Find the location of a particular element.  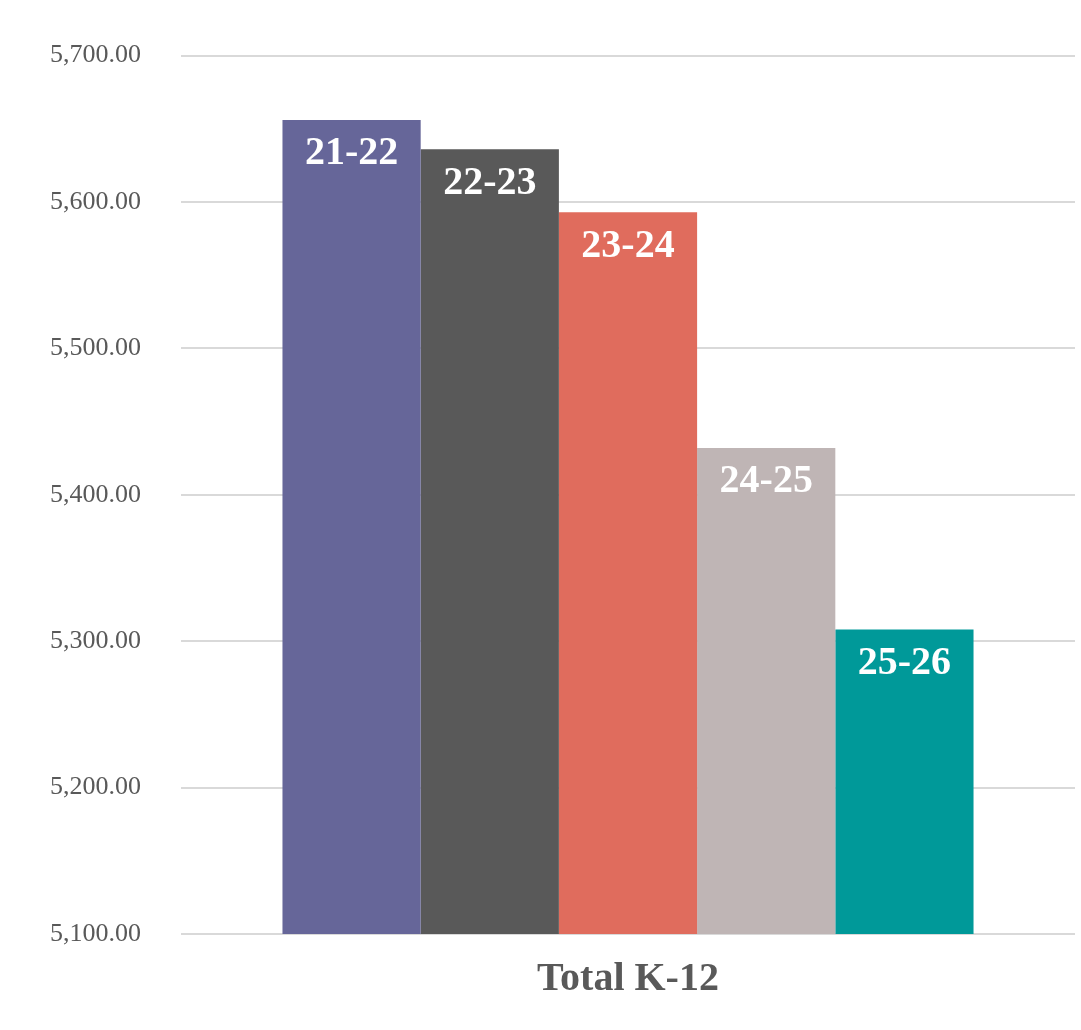

series-label: 24-25 is located at coordinates (766, 479).